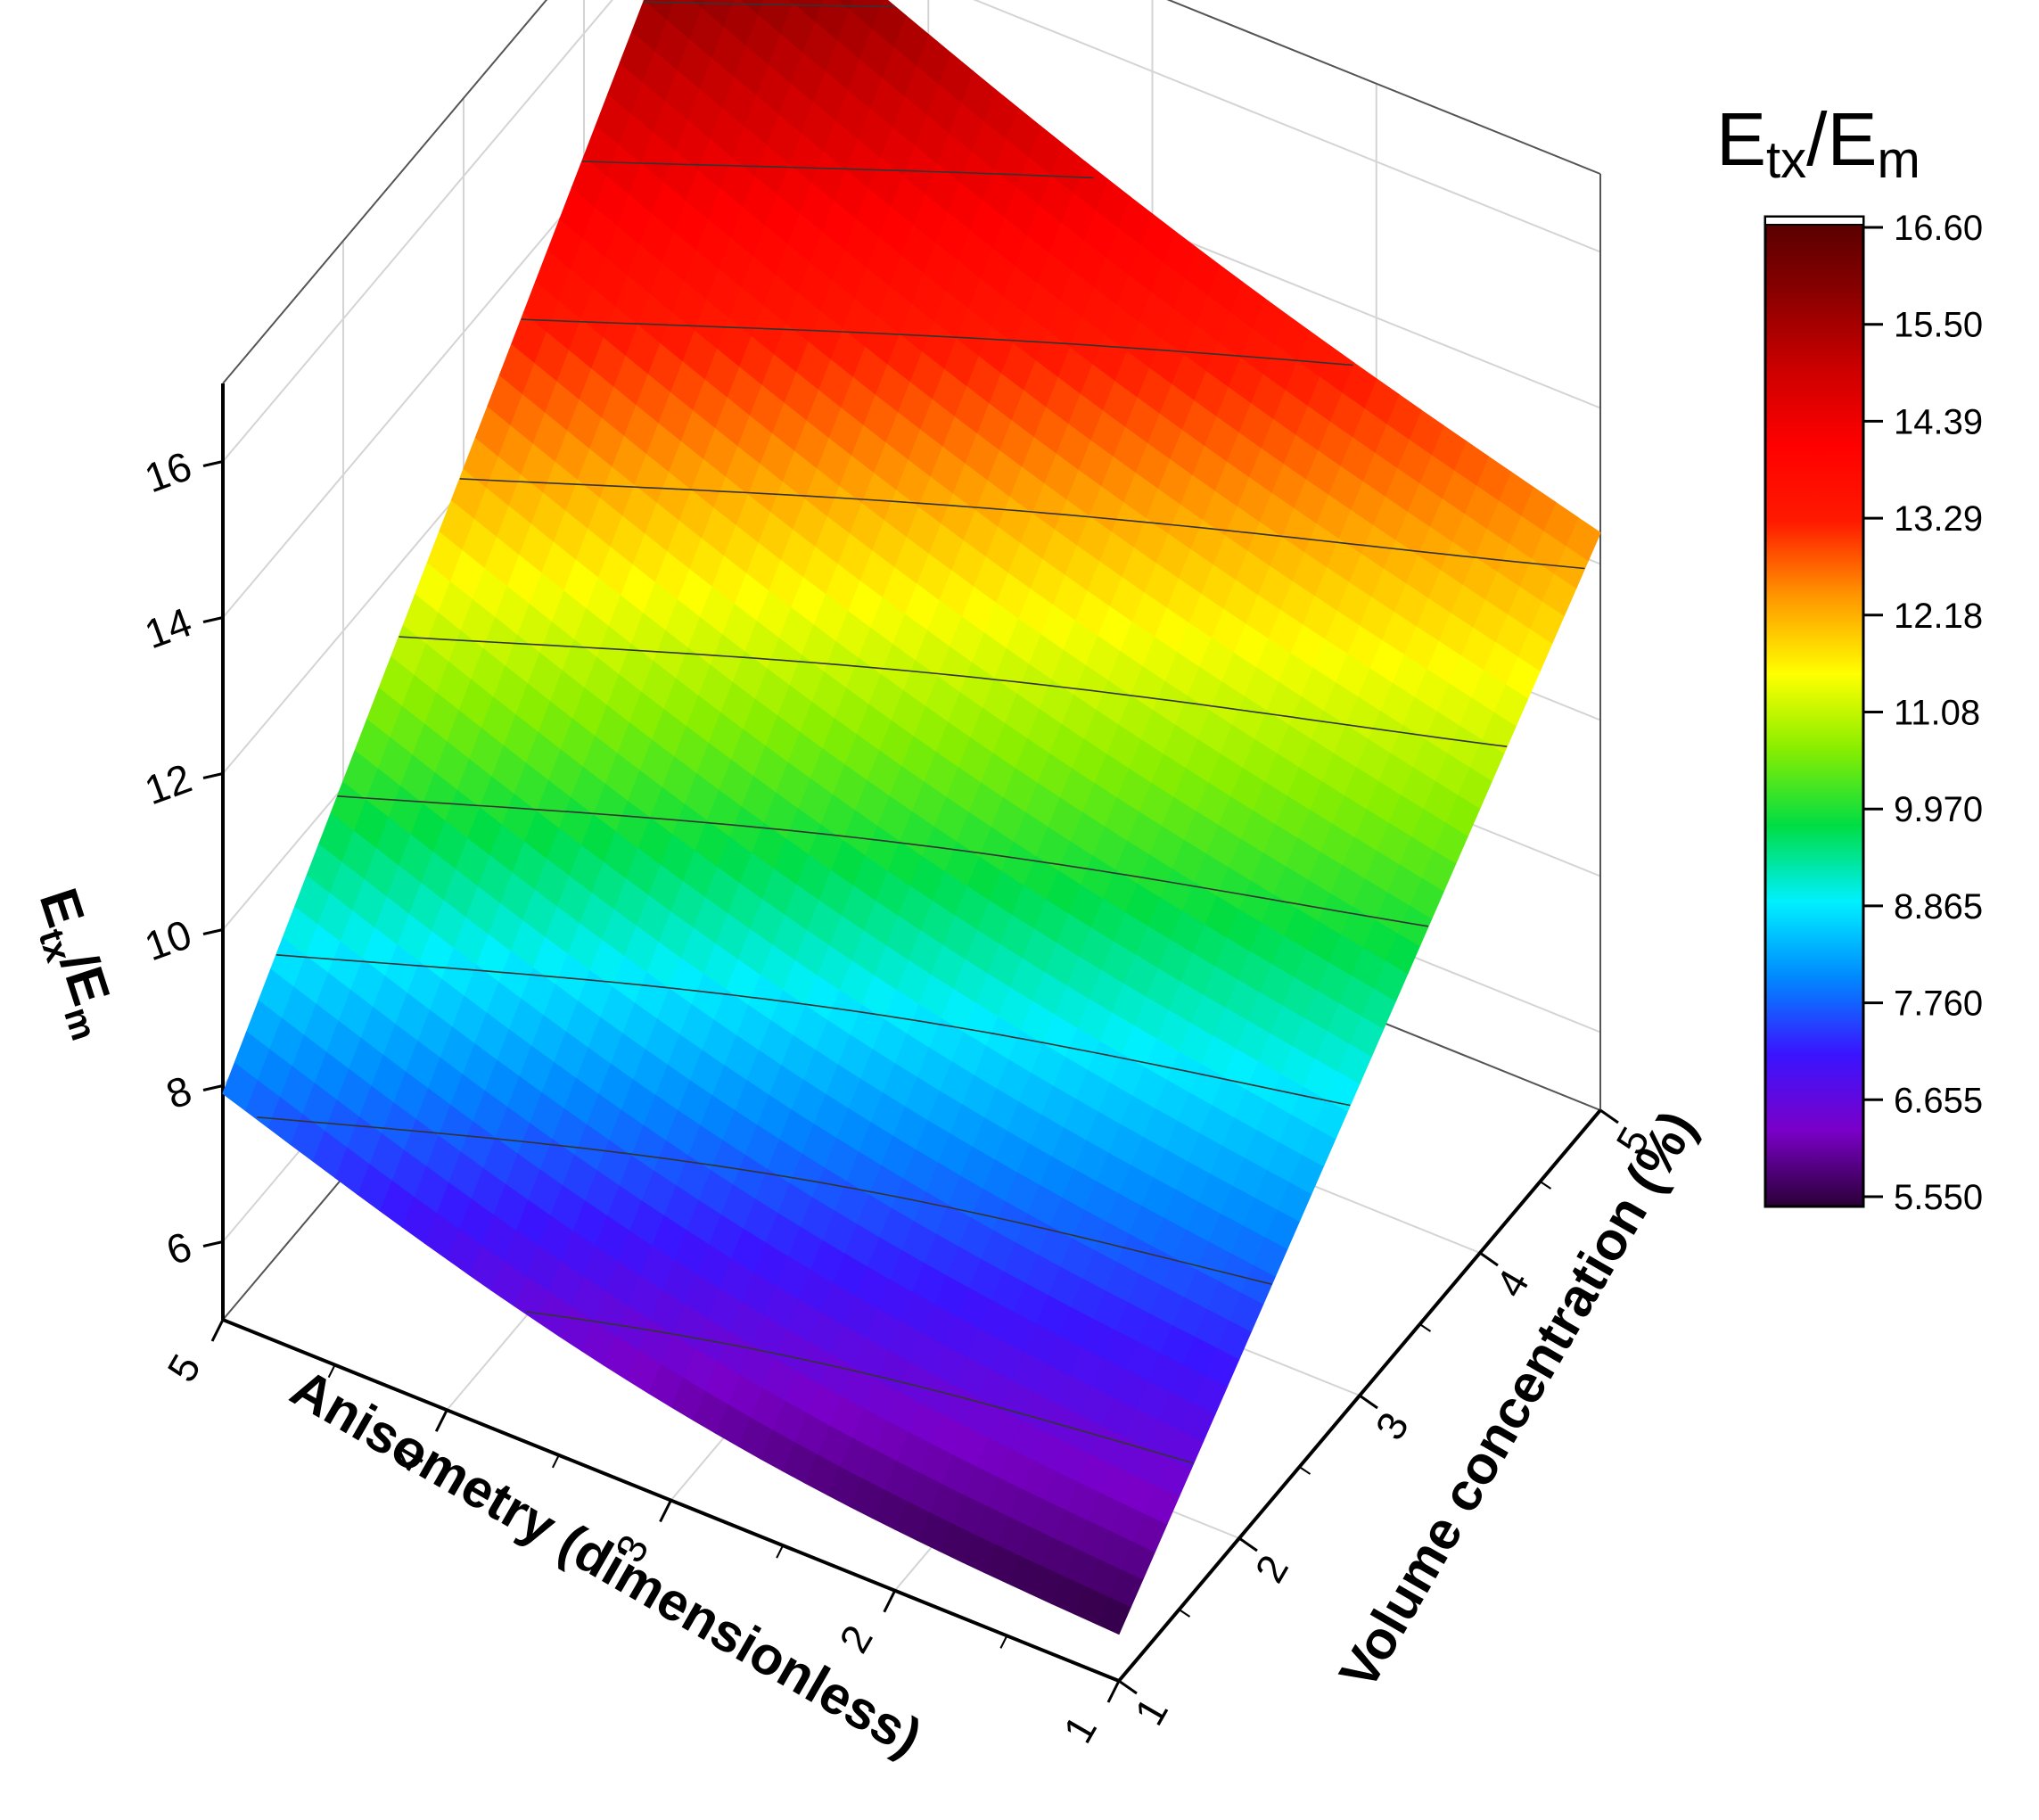 This screenshot has height=1820, width=2039. I want to click on colorbar-tick-label: 9.970, so click(1938, 809).